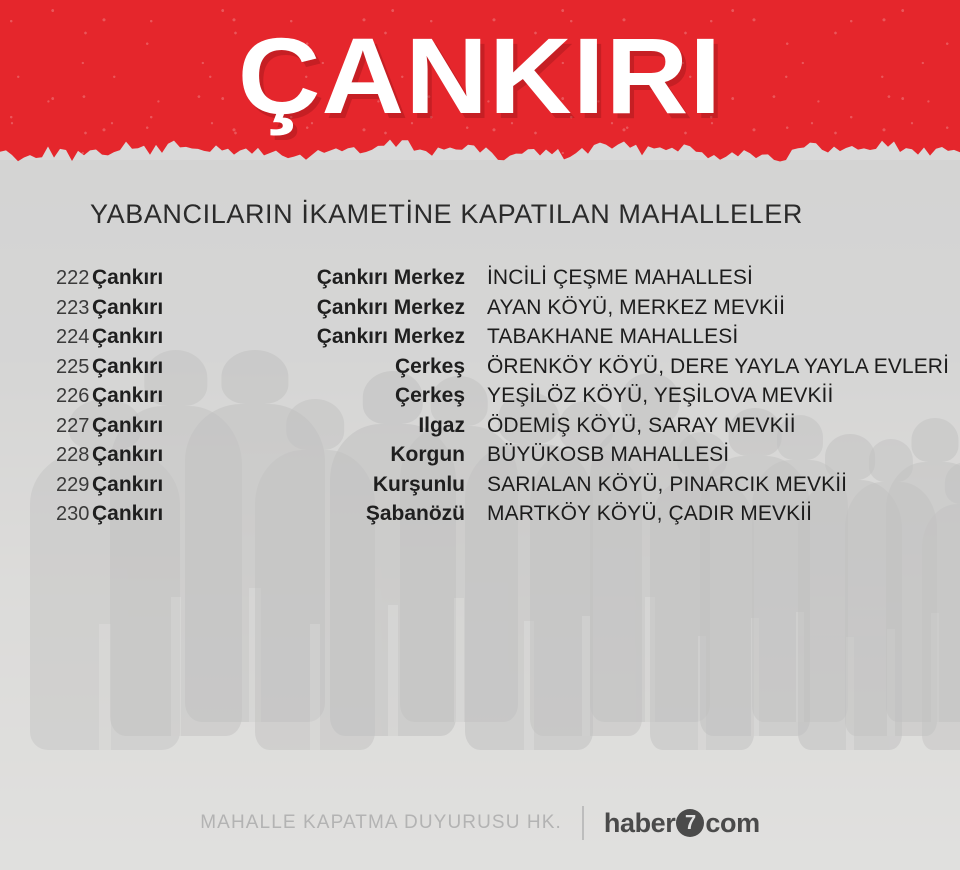  Describe the element at coordinates (941, 627) in the screenshot. I see `crowd-figure` at that location.